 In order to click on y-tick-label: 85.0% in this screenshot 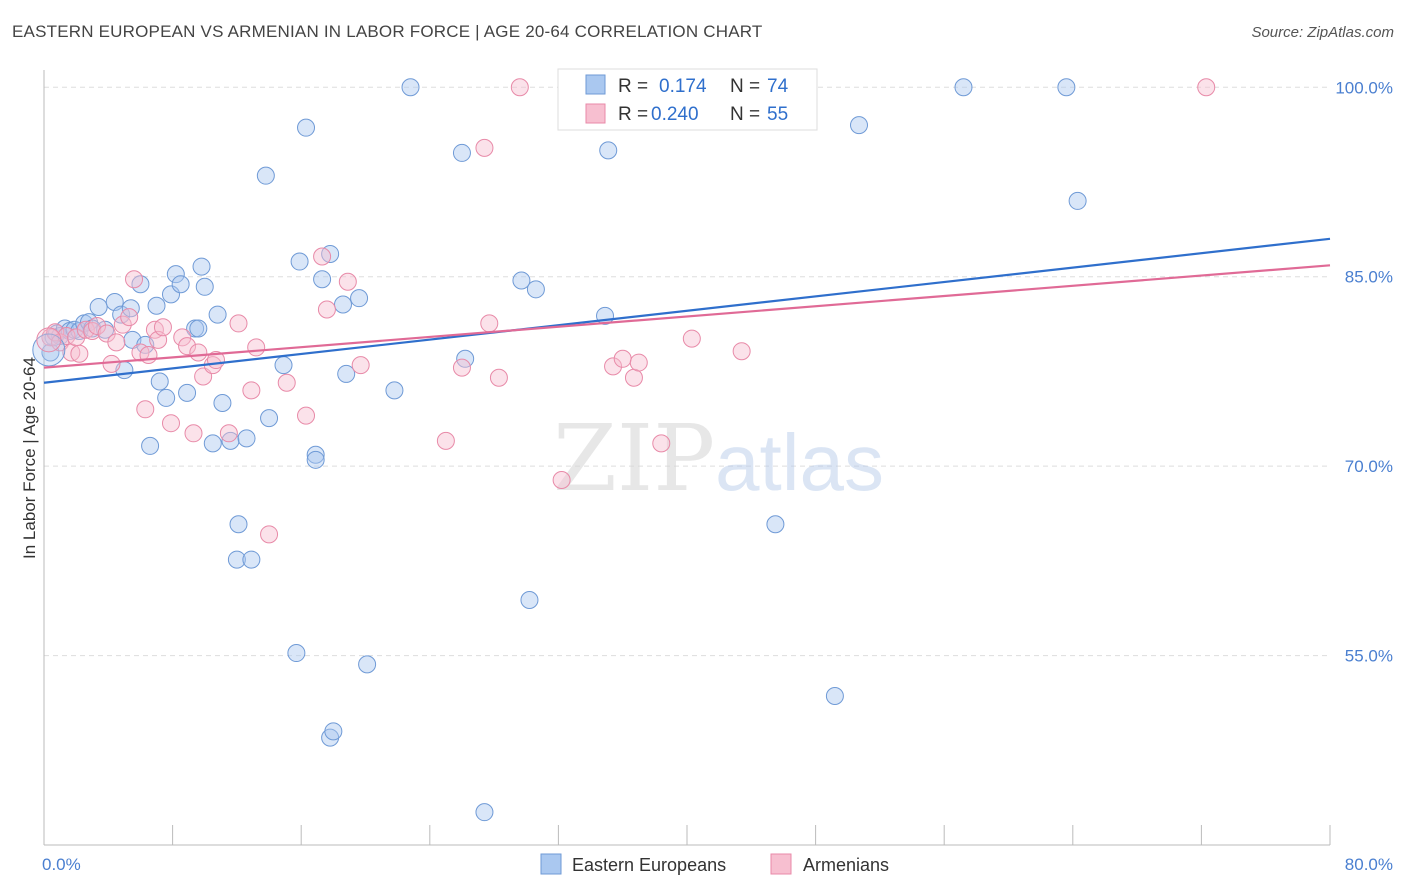, I will do `click(1369, 277)`.